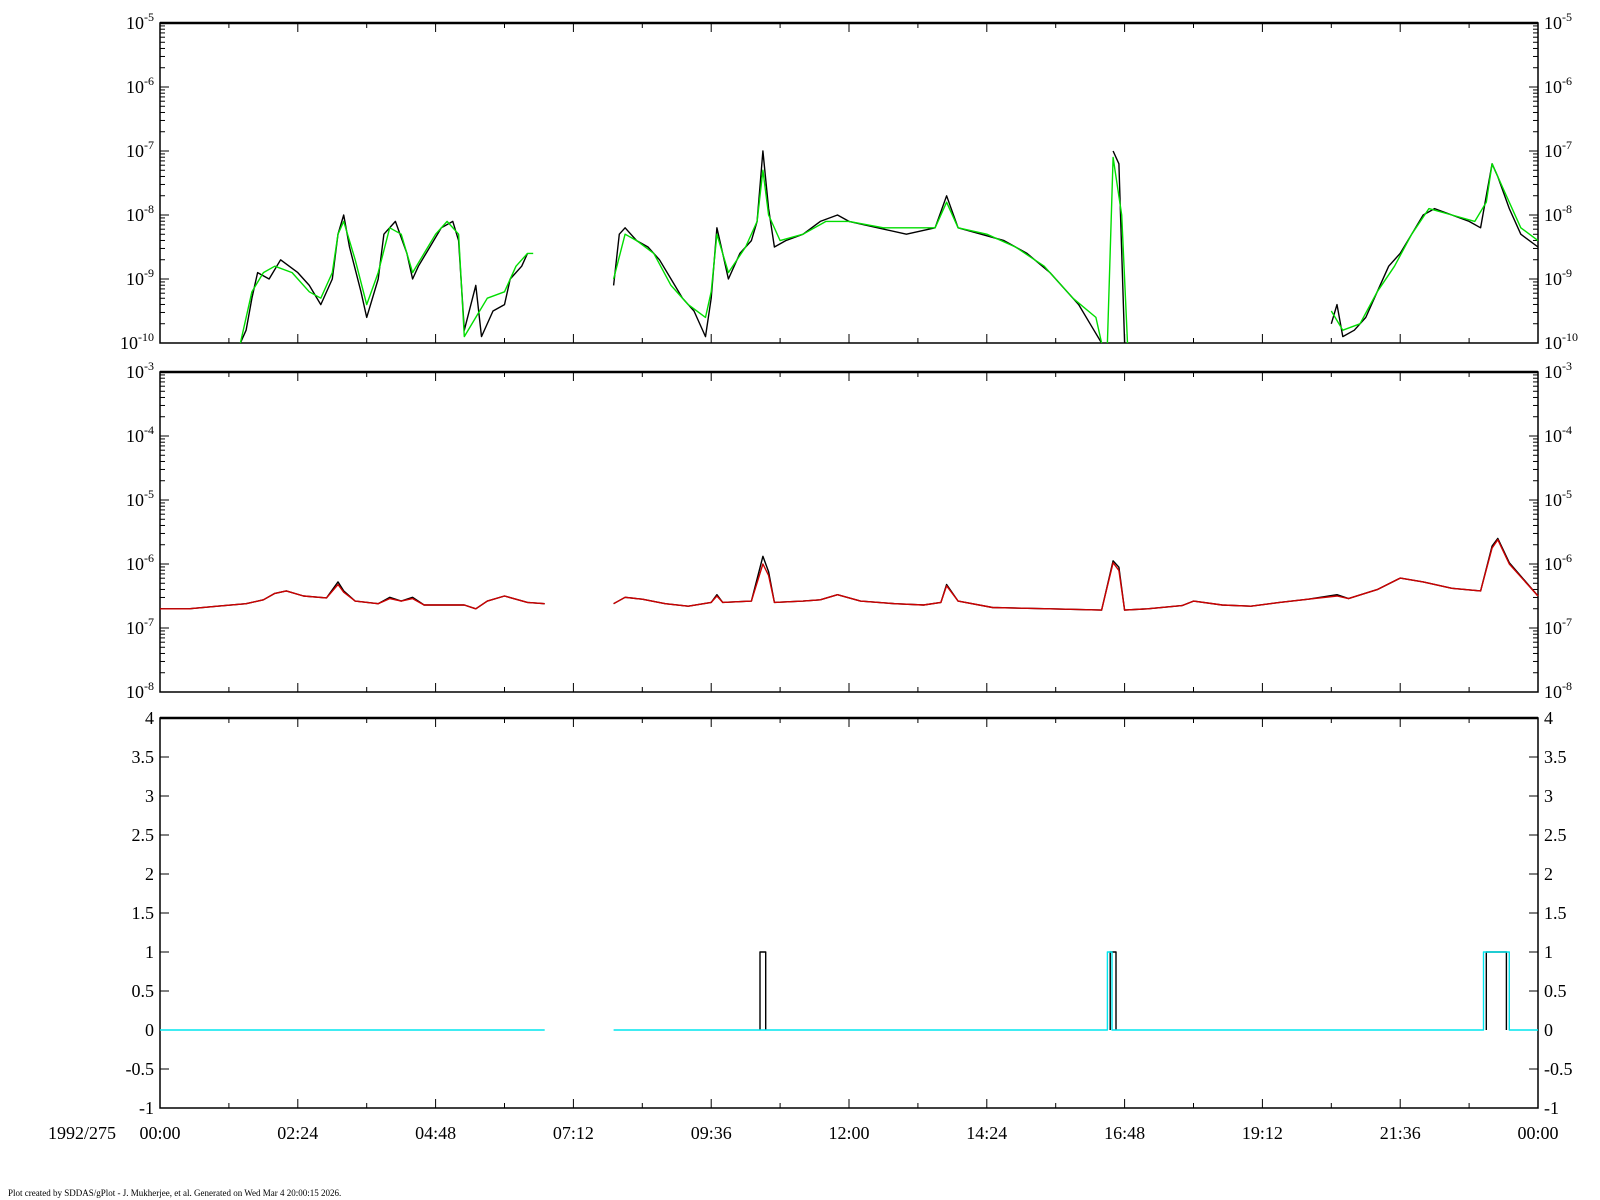 The height and width of the screenshot is (1200, 1600). I want to click on y-tick-label-right: -1, so click(1551, 1108).